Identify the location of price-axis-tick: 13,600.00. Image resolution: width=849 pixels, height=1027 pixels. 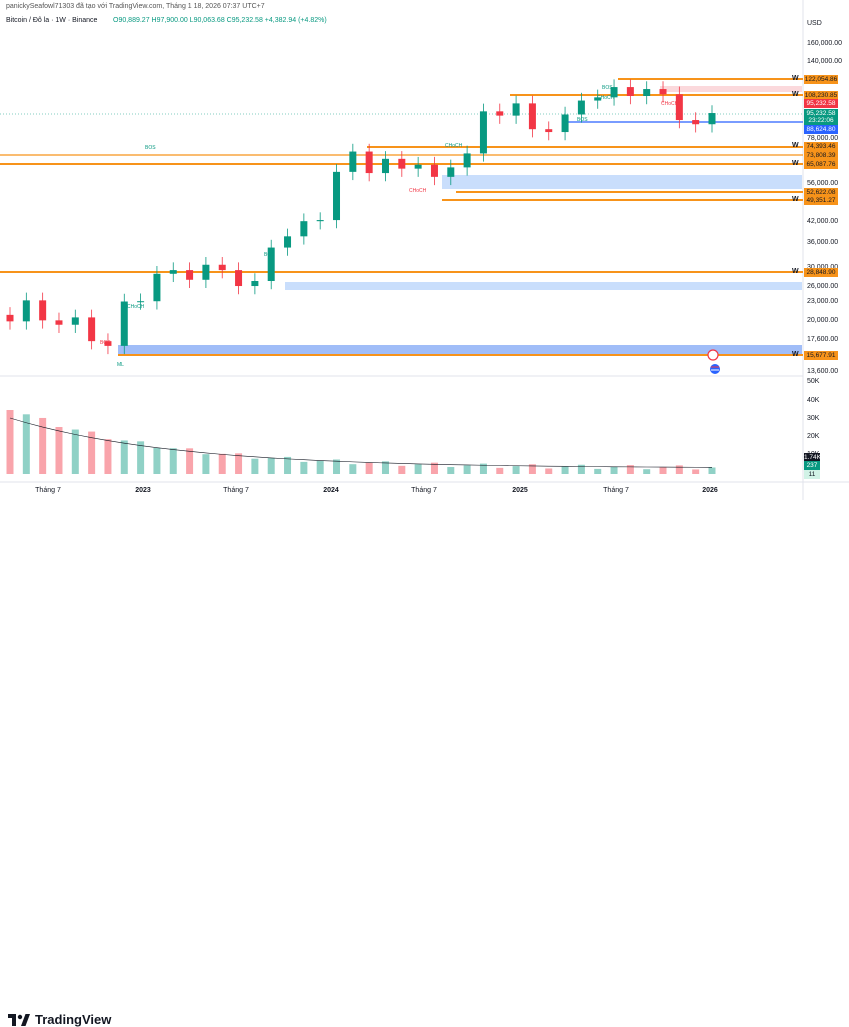
(823, 371).